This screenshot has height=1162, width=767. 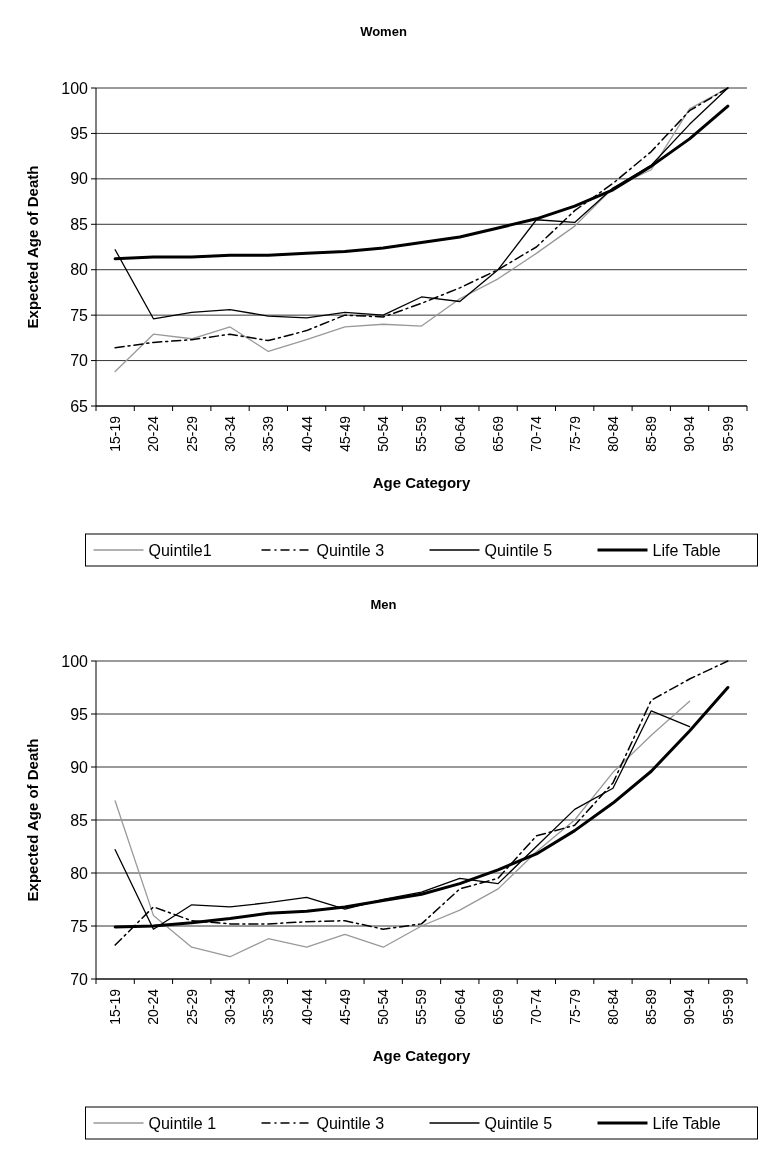 I want to click on legend-label: Quintile1, so click(x=180, y=550).